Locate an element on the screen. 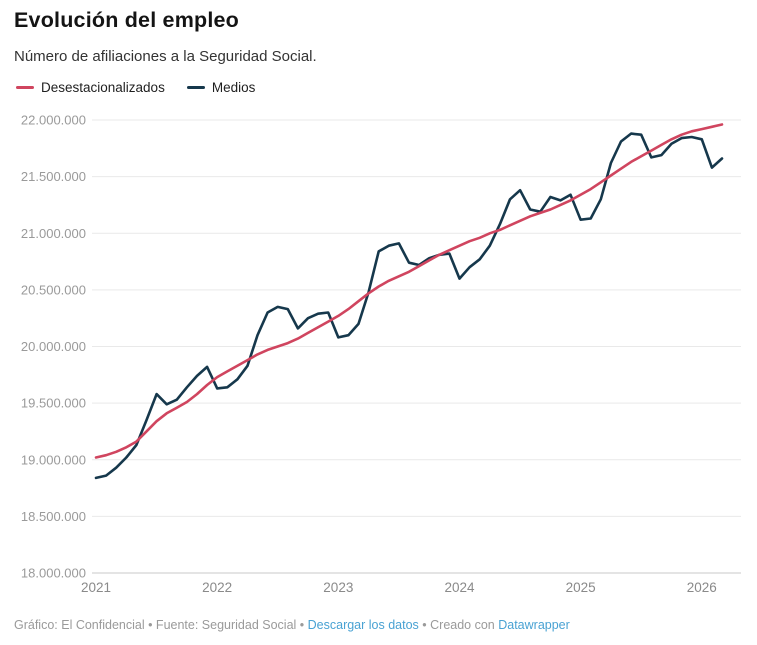 The height and width of the screenshot is (645, 757). x-axis-tick-label: 2026 is located at coordinates (702, 587).